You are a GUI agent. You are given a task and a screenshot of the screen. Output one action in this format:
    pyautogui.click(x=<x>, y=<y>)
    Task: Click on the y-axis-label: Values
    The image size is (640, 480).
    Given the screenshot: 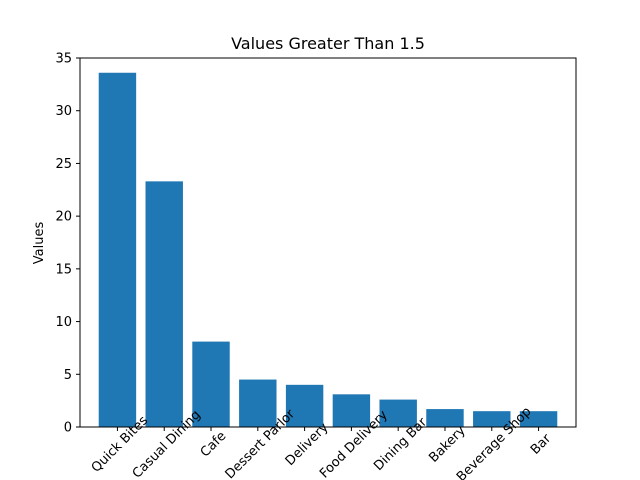 What is the action you would take?
    pyautogui.click(x=39, y=243)
    